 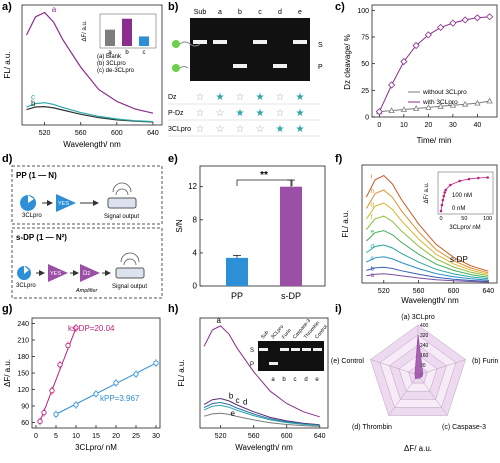 I want to click on panel-g-ytick-label: 60, so click(x=25, y=423).